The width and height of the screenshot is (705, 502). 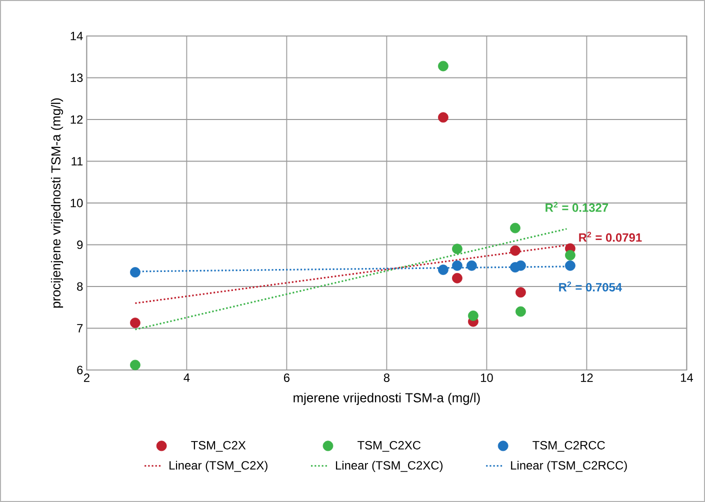 What do you see at coordinates (287, 378) in the screenshot?
I see `x-tick-label: 6` at bounding box center [287, 378].